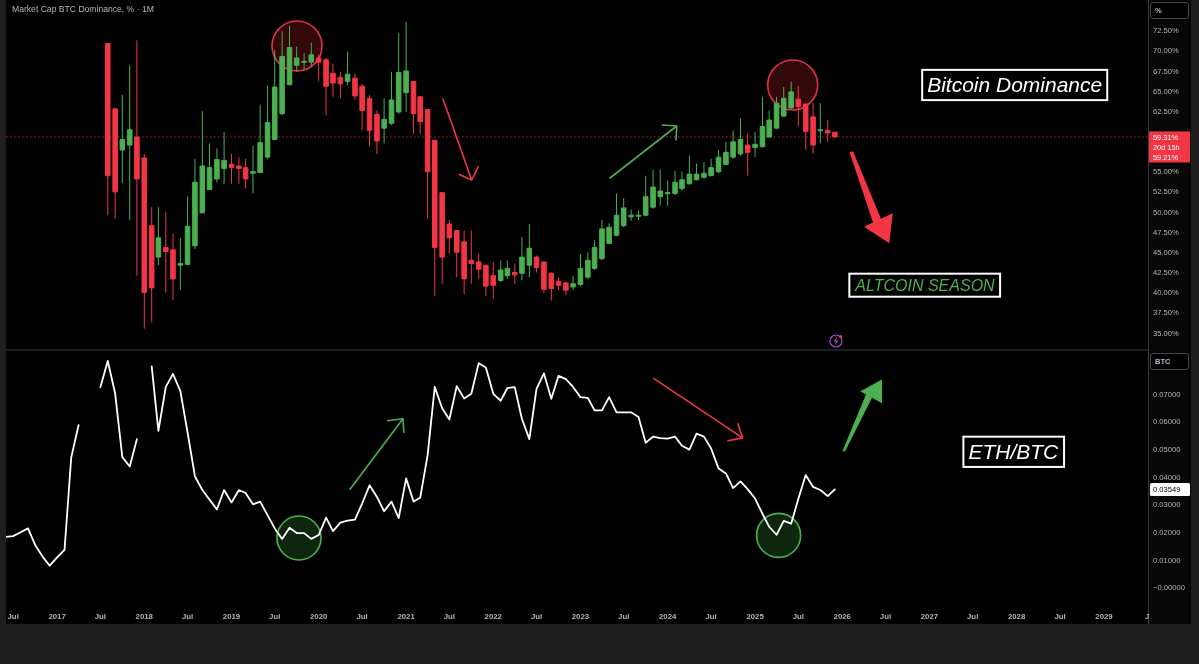 This screenshot has height=664, width=1199. Describe the element at coordinates (925, 285) in the screenshot. I see `annotation: ALTCOIN SEASON` at that location.